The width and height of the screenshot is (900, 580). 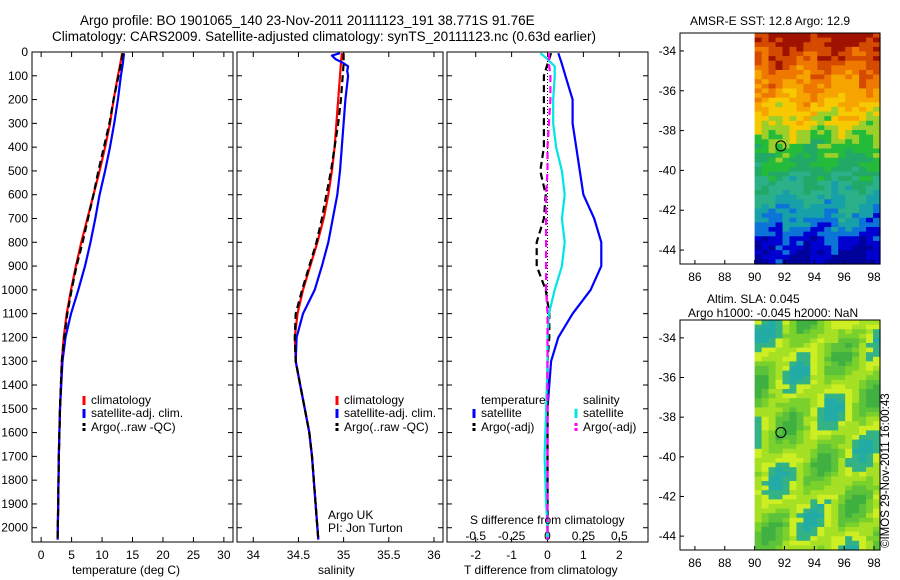 What do you see at coordinates (844, 277) in the screenshot?
I see `map-x-tick-label: 96` at bounding box center [844, 277].